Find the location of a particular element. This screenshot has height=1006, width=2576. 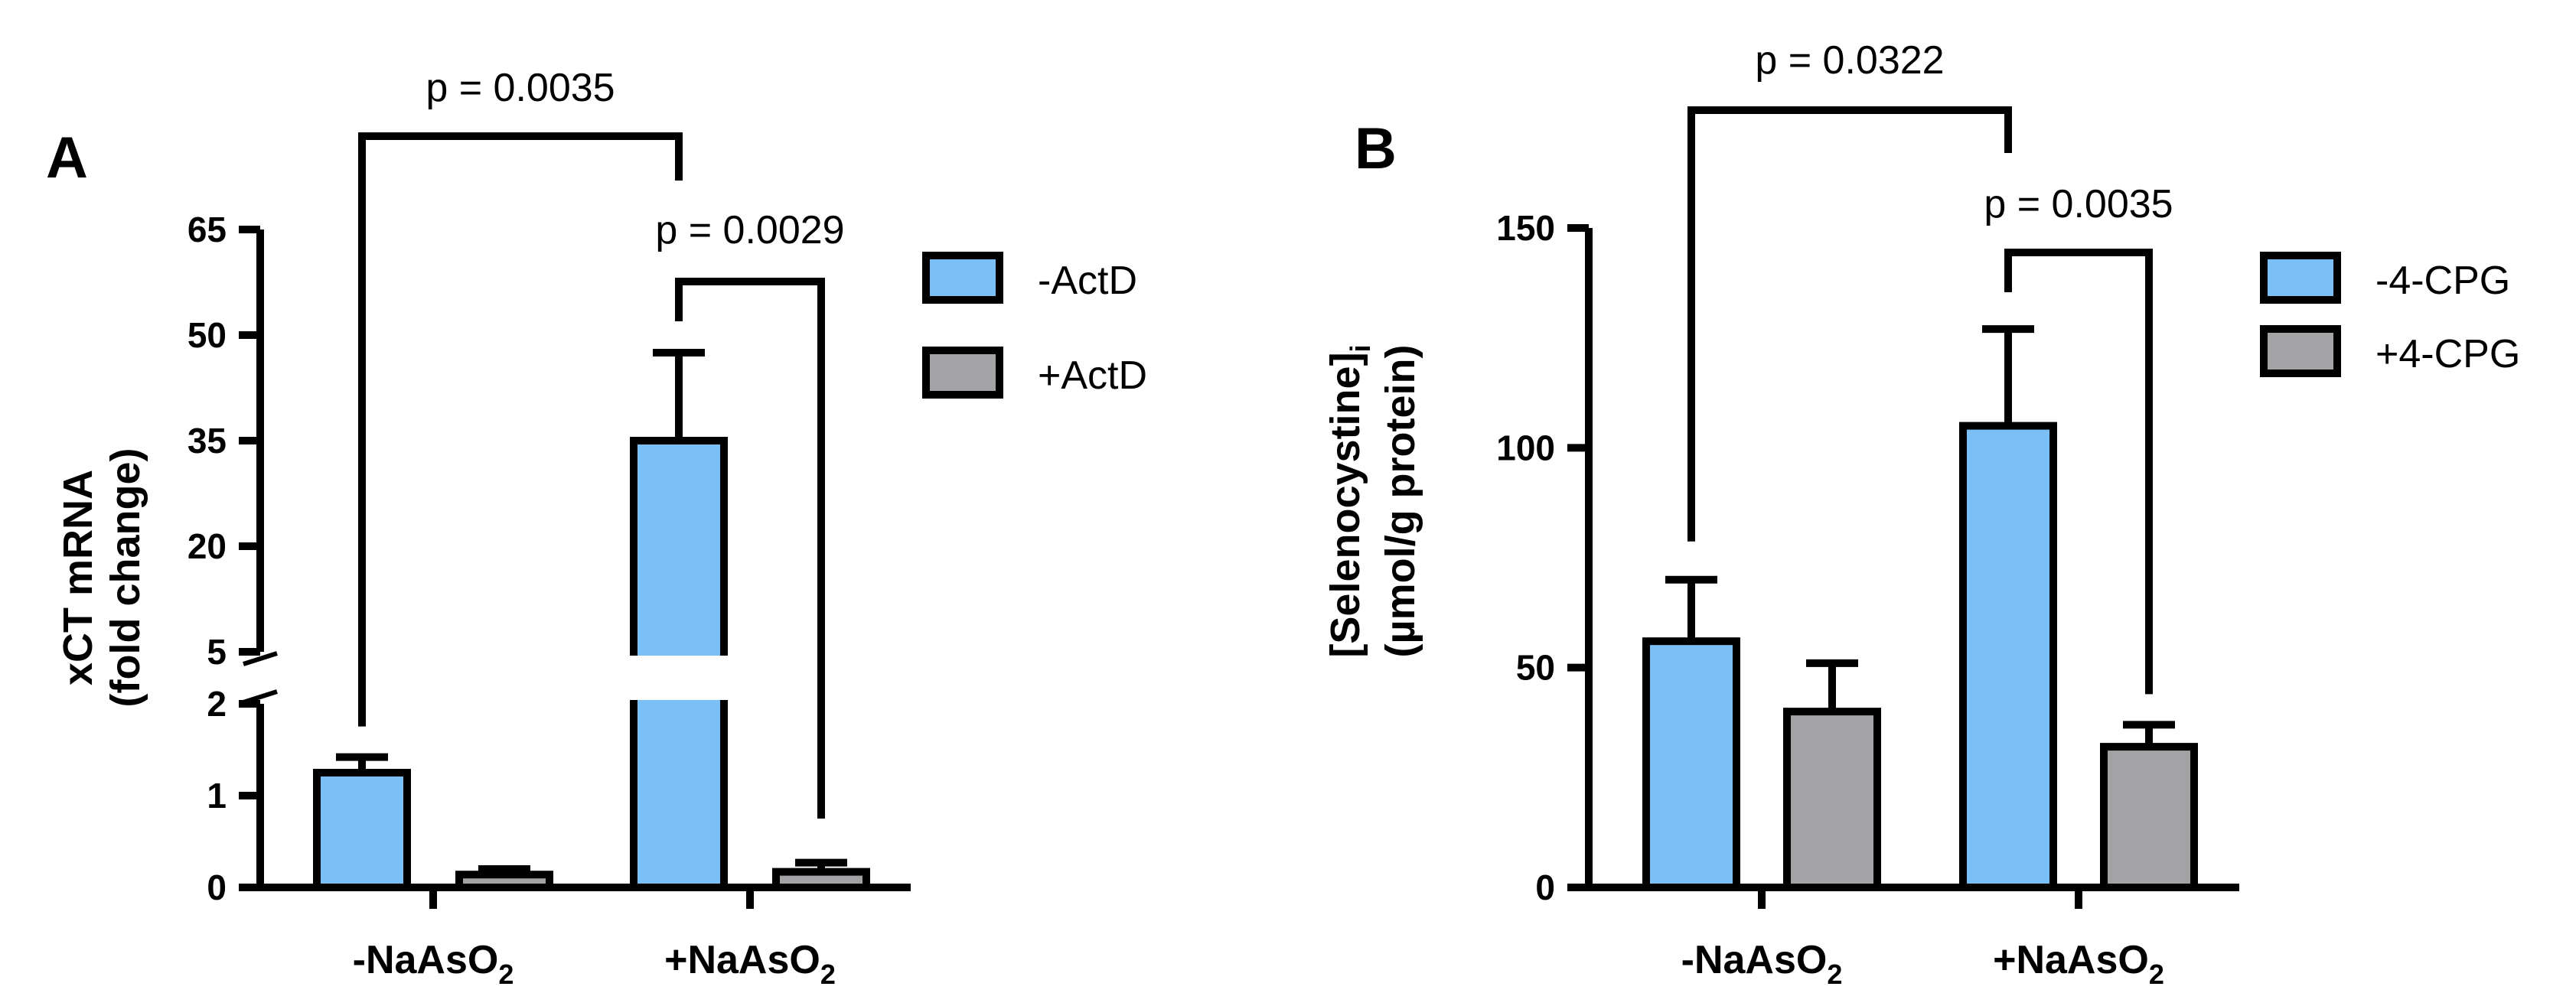

y-tick-label: 20 is located at coordinates (207, 546).